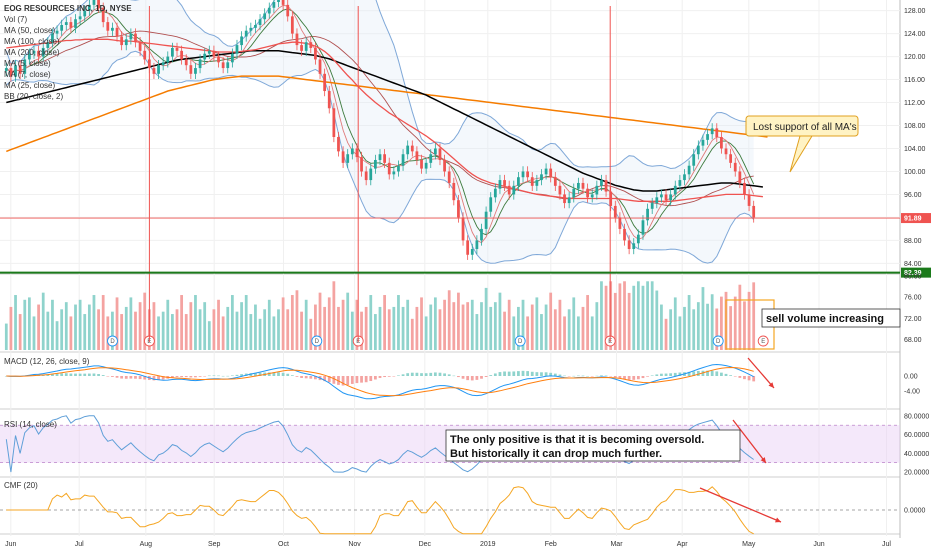 This screenshot has height=550, width=932. I want to click on volume-tick-label: 76.00, so click(913, 298).